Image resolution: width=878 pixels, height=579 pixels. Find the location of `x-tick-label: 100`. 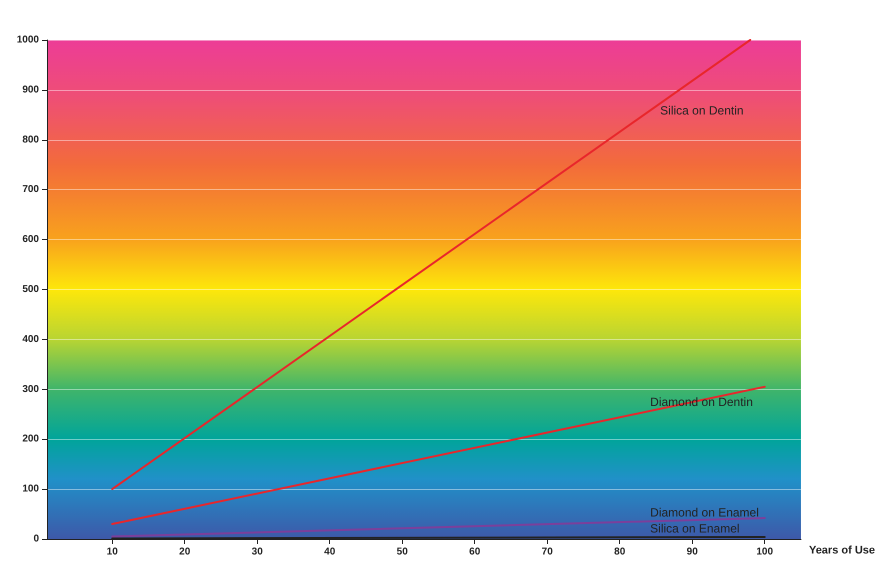

x-tick-label: 100 is located at coordinates (765, 552).